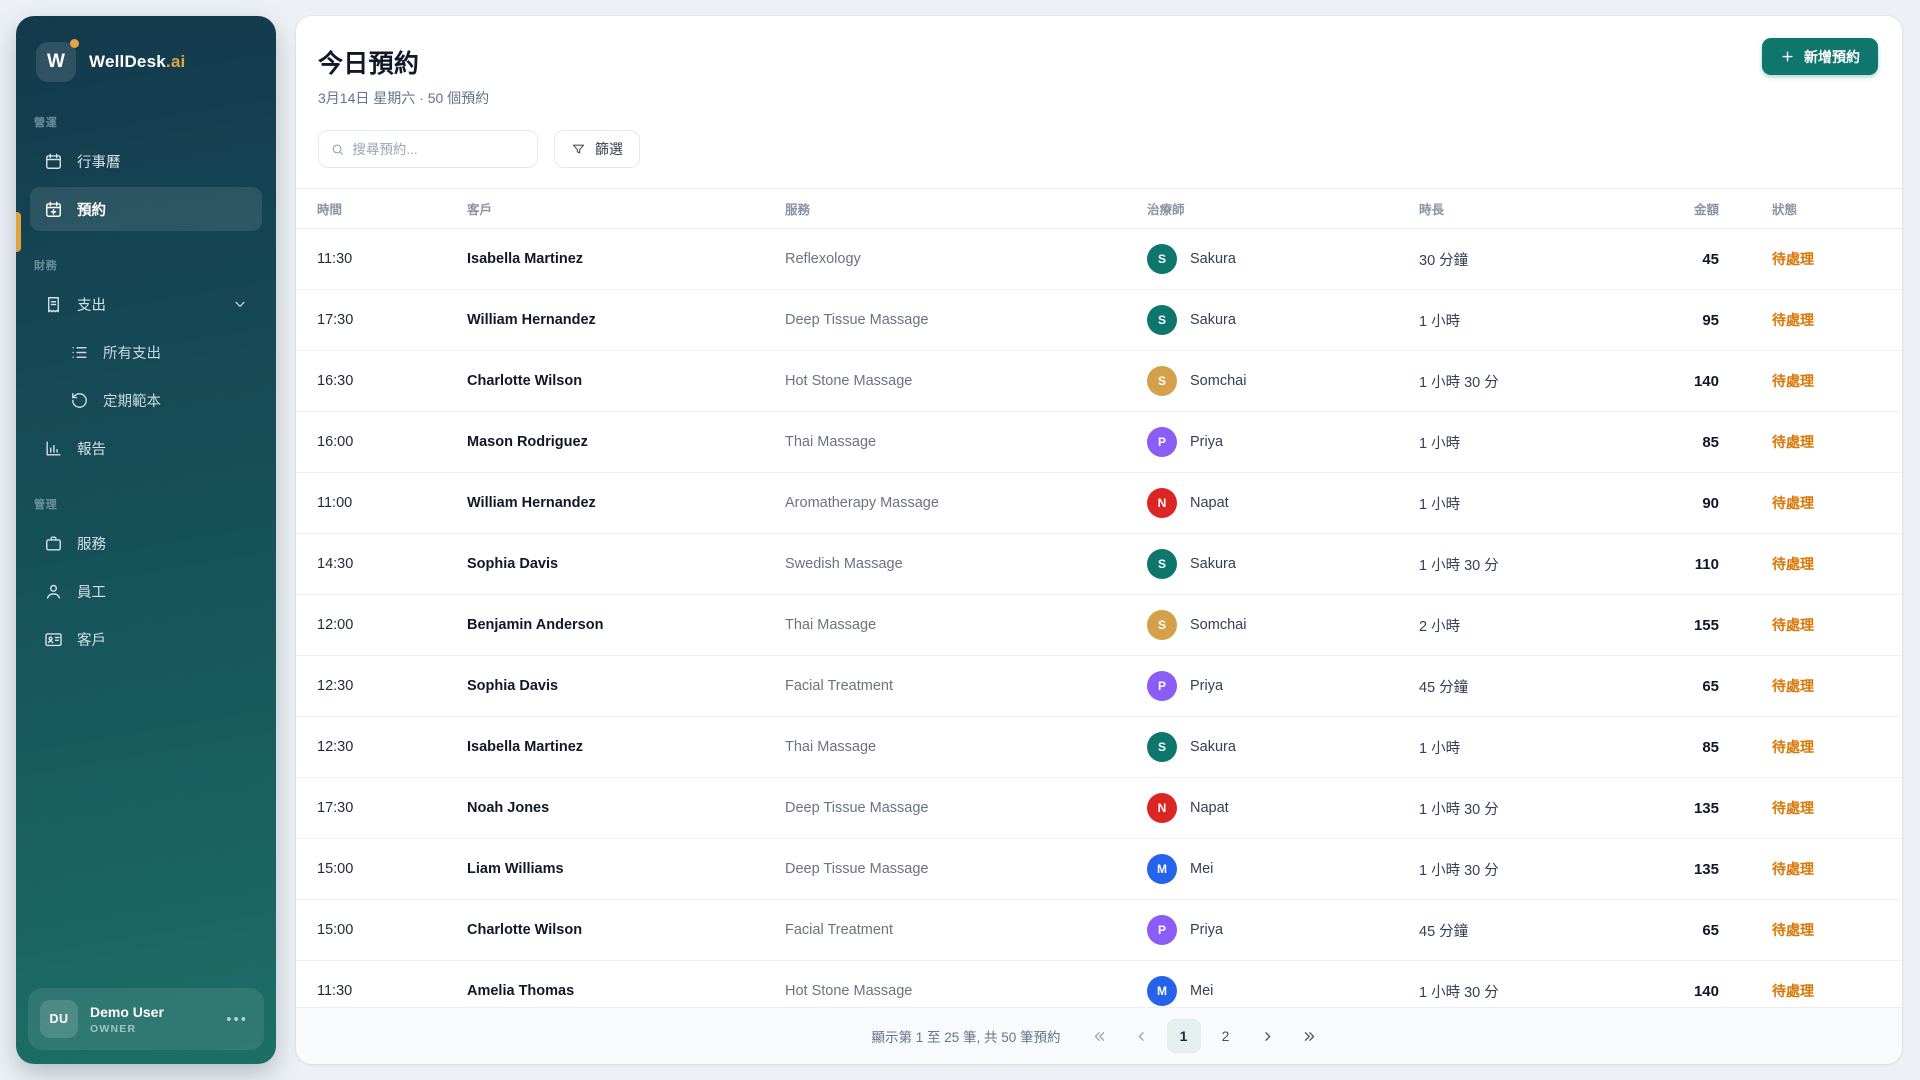 Image resolution: width=1920 pixels, height=1080 pixels. I want to click on filter-label: 篩選, so click(609, 149).